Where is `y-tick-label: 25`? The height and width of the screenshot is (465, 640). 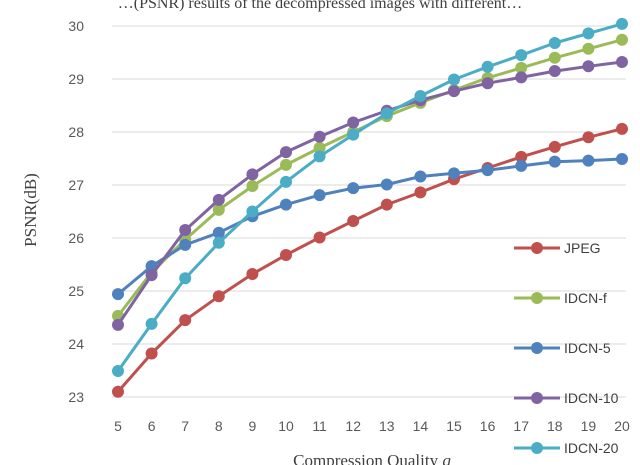
y-tick-label: 25 is located at coordinates (76, 291).